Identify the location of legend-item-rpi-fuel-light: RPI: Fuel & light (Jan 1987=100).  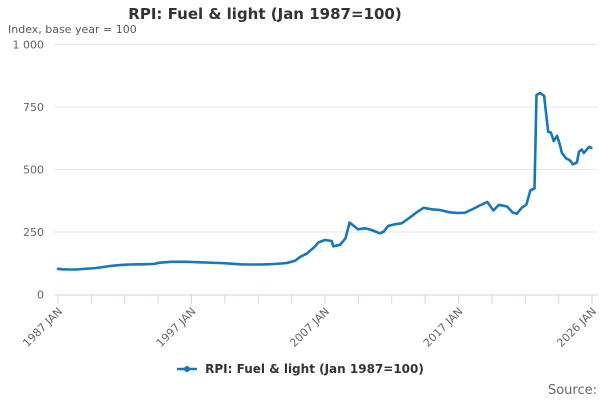
(314, 369).